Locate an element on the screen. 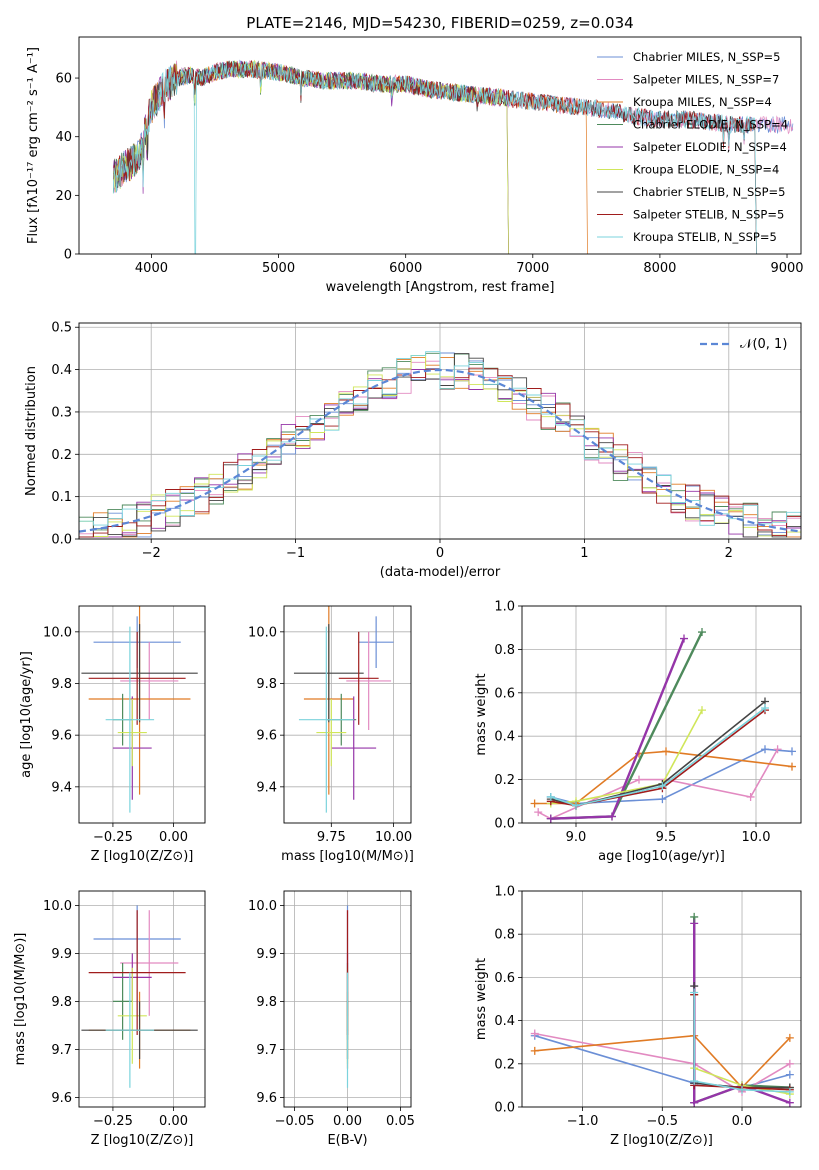 The height and width of the screenshot is (1170, 819). y-tick-label: 0 is located at coordinates (68, 255).